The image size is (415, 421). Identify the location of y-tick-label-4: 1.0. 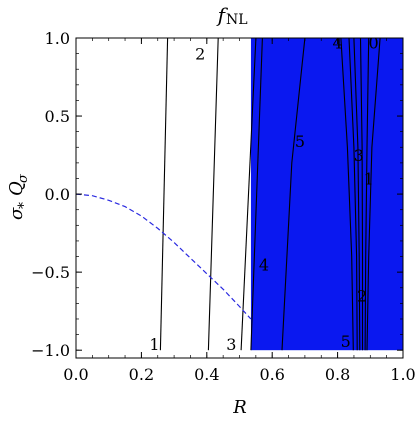
(57, 38).